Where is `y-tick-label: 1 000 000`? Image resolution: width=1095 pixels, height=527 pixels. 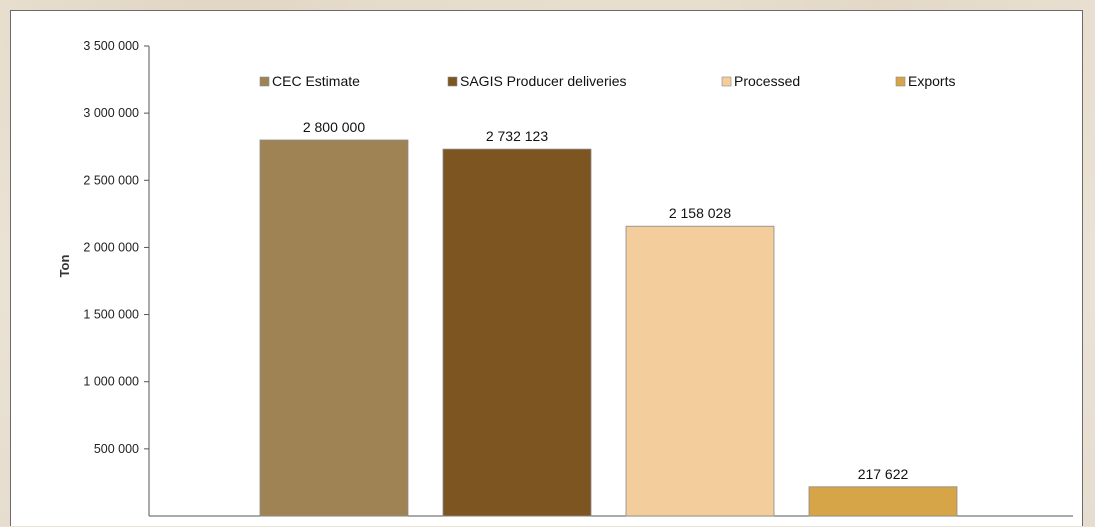
y-tick-label: 1 000 000 is located at coordinates (111, 382).